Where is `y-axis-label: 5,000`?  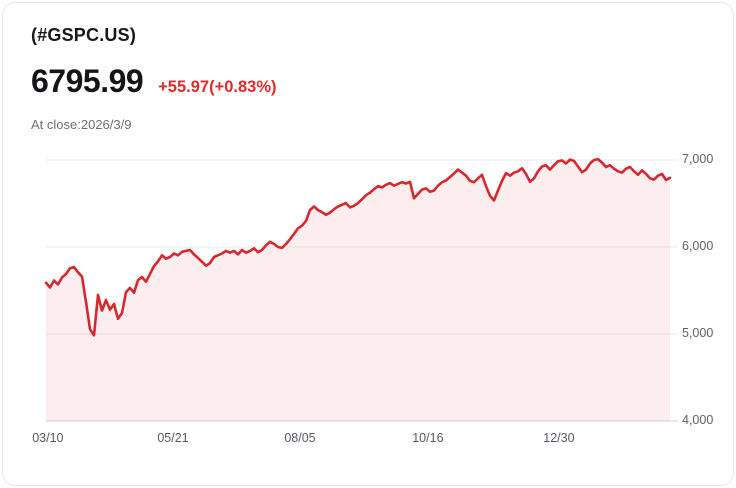 y-axis-label: 5,000 is located at coordinates (698, 333).